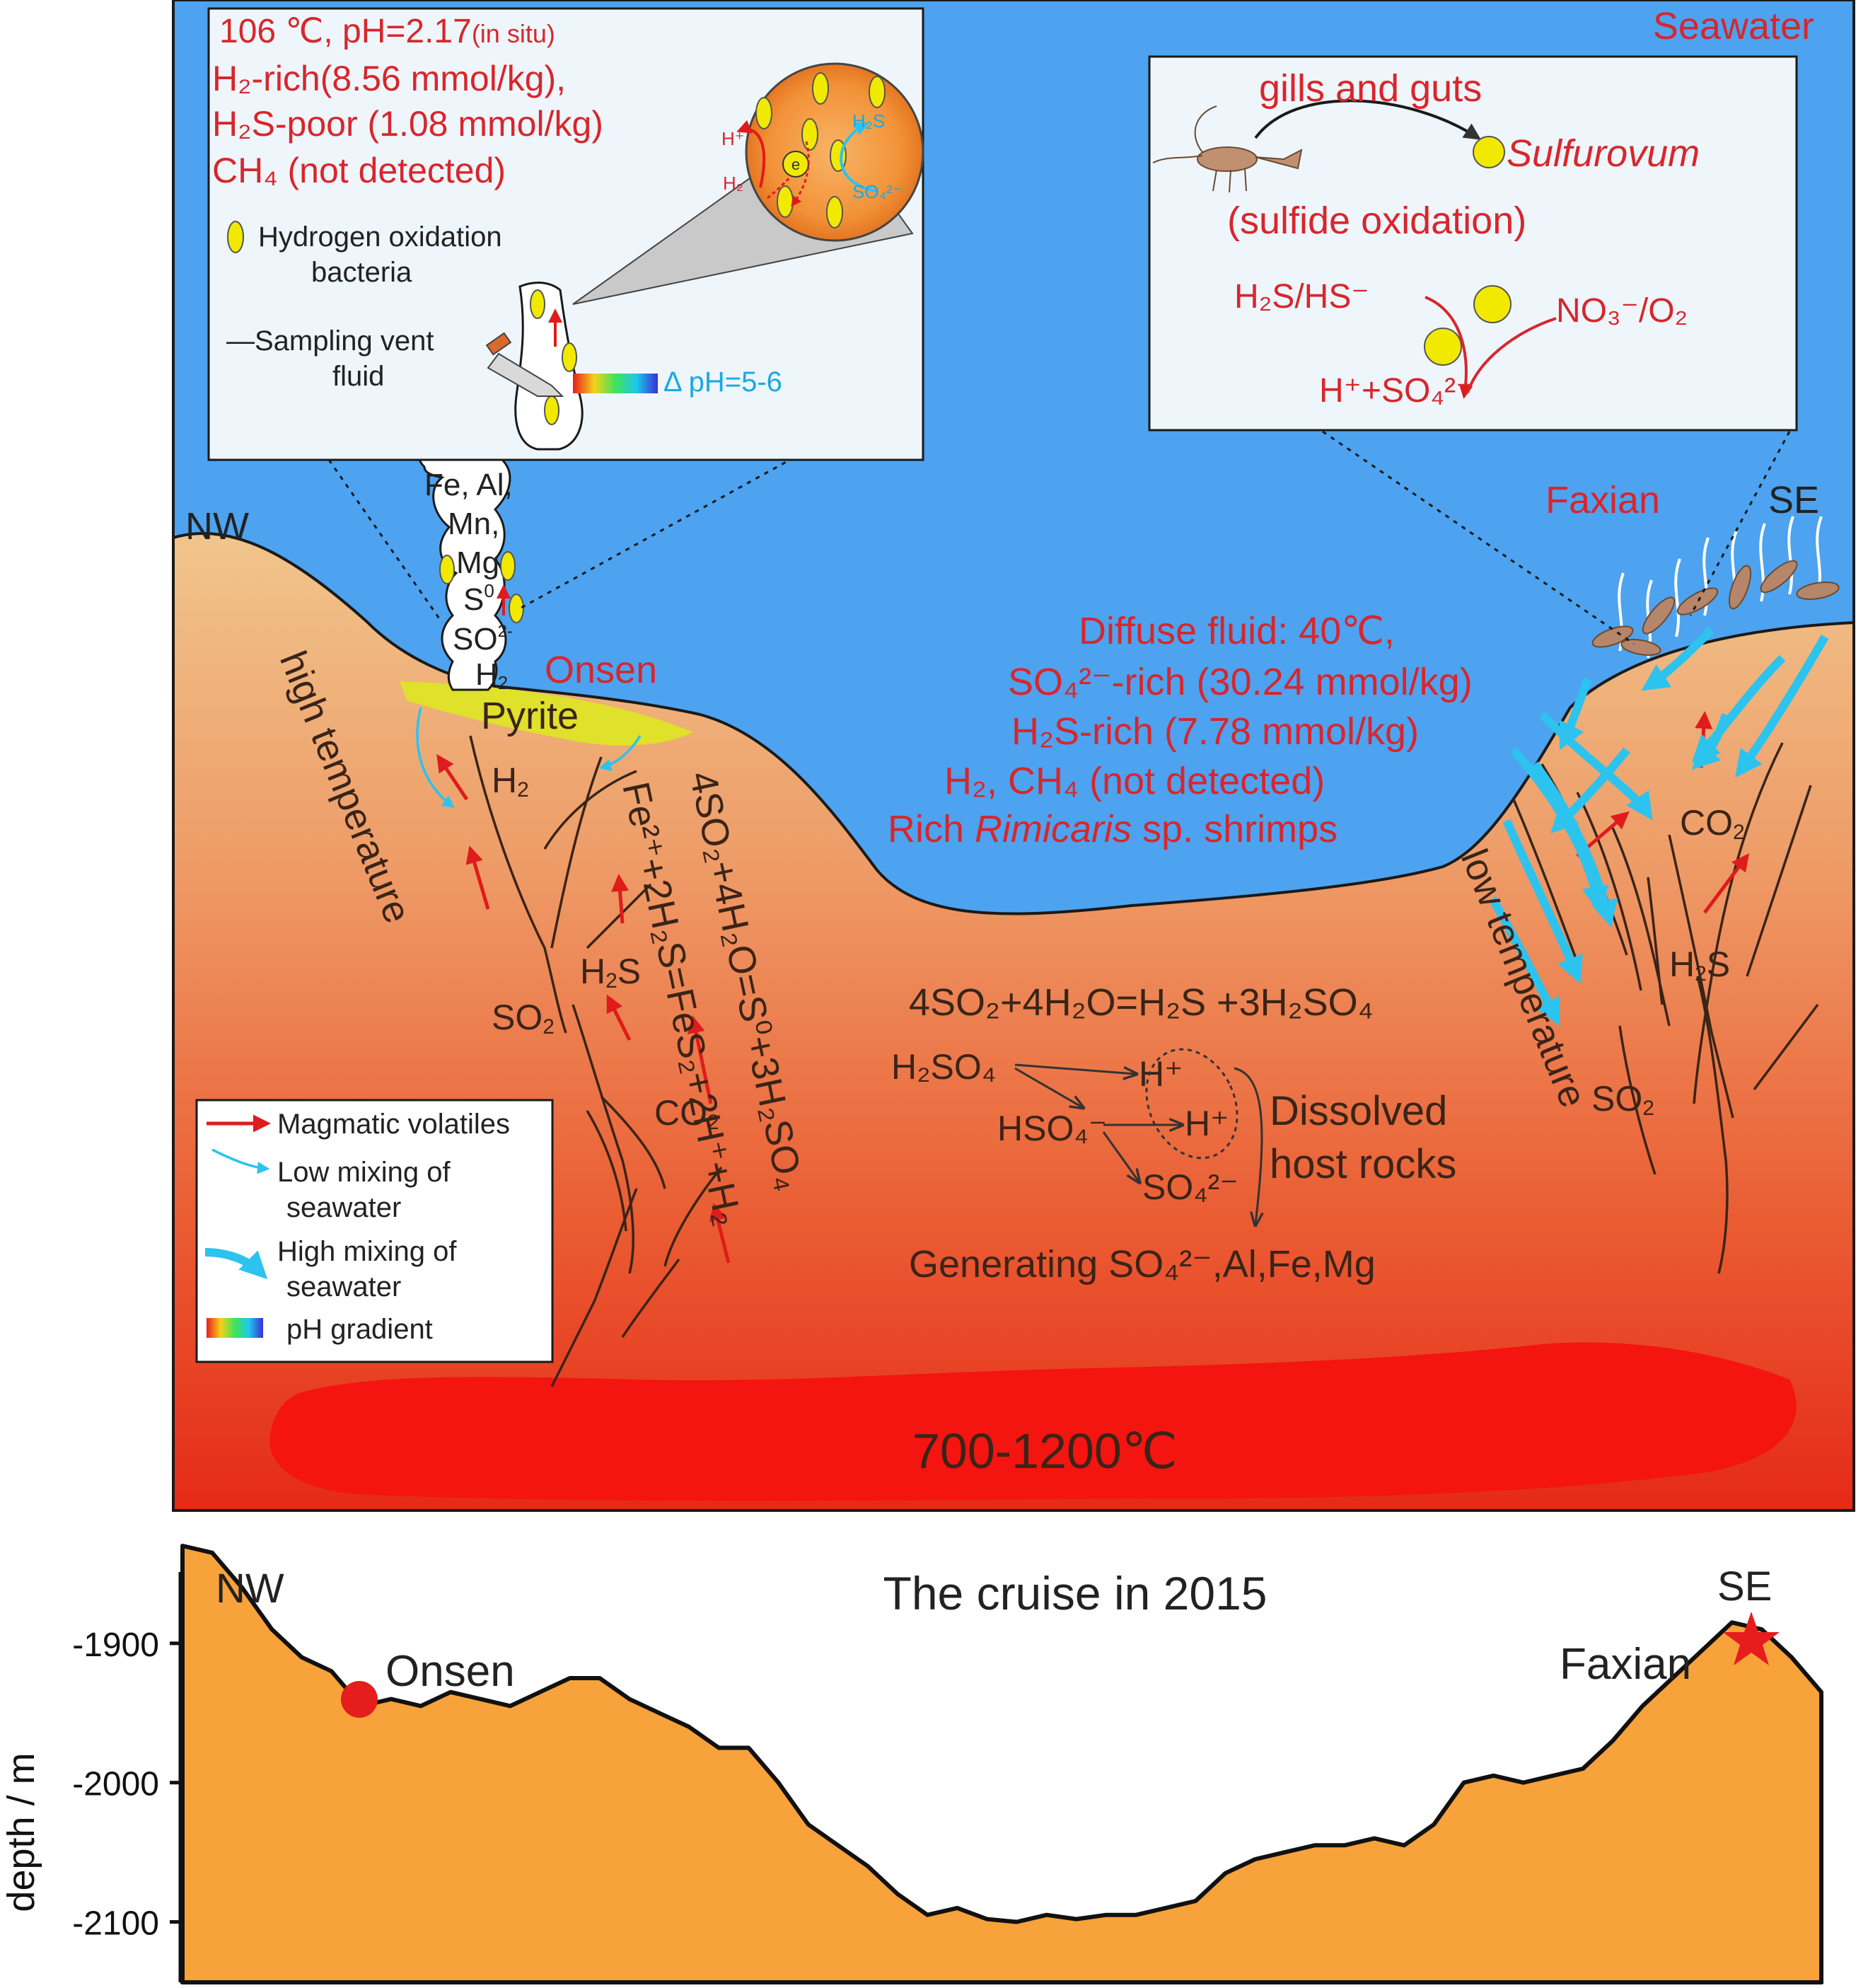  I want to click on ph-delta-label: Δ pH=5-6, so click(722, 382).